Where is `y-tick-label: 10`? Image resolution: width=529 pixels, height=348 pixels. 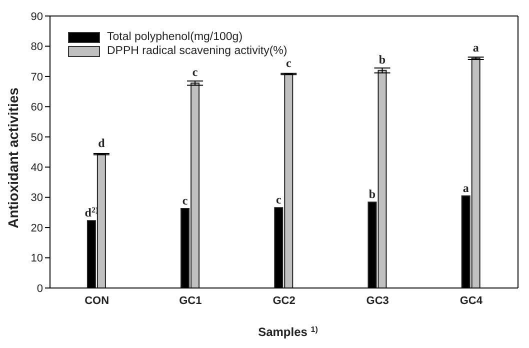 y-tick-label: 10 is located at coordinates (36, 258).